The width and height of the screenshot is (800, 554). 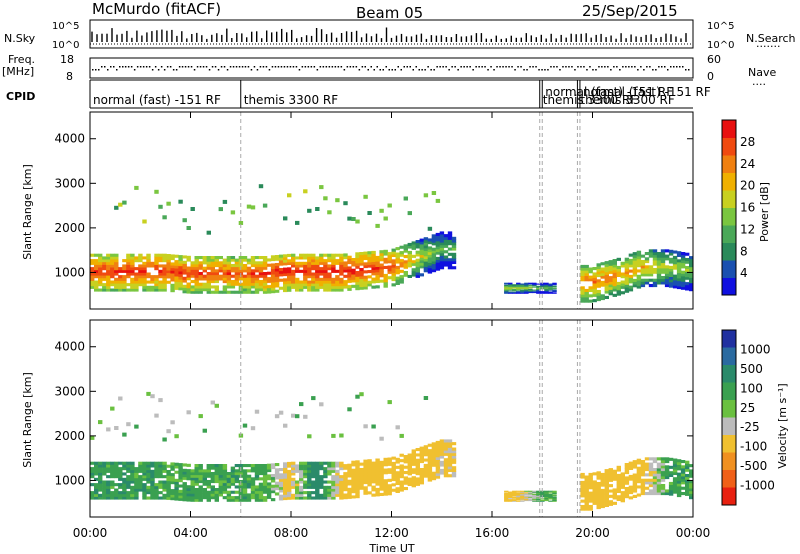 I want to click on velocity-ylabel: Slant Range [km], so click(x=27, y=420).